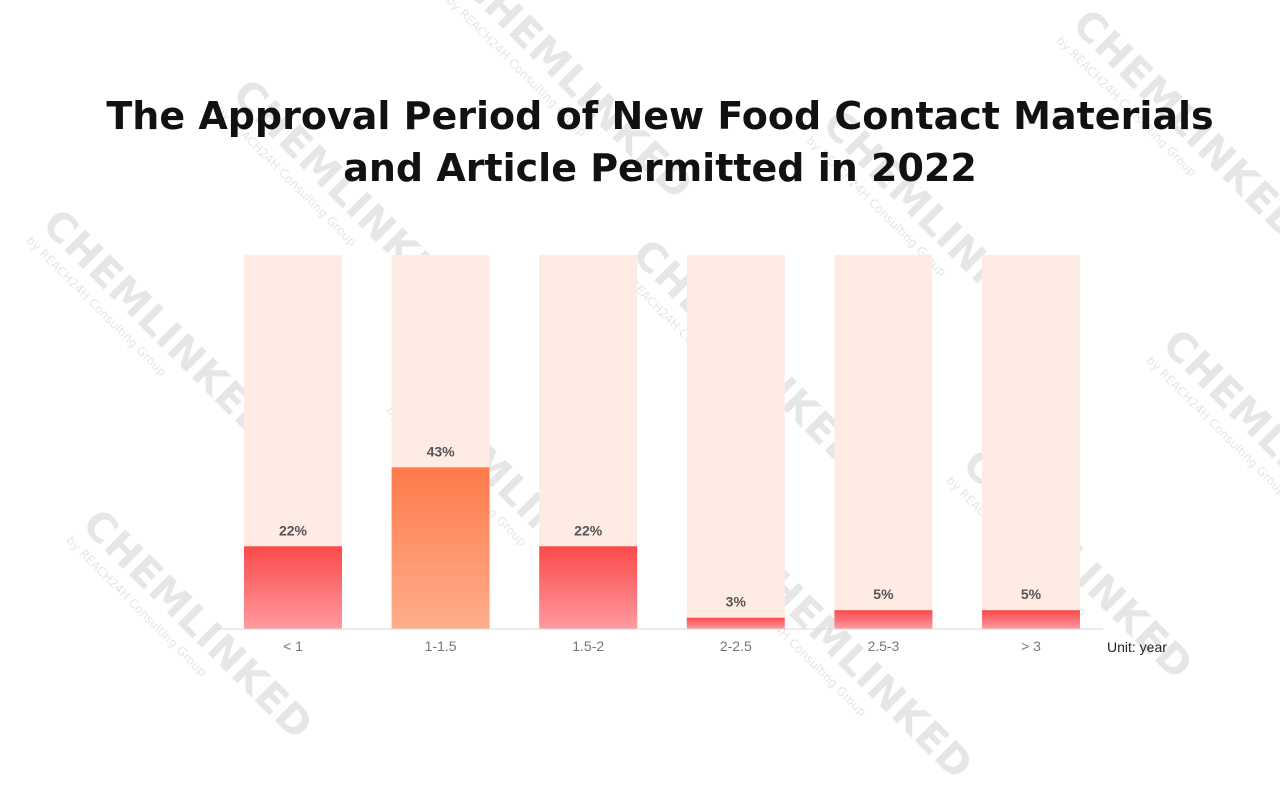 This screenshot has height=799, width=1280. What do you see at coordinates (441, 451) in the screenshot?
I see `data-label: 43%` at bounding box center [441, 451].